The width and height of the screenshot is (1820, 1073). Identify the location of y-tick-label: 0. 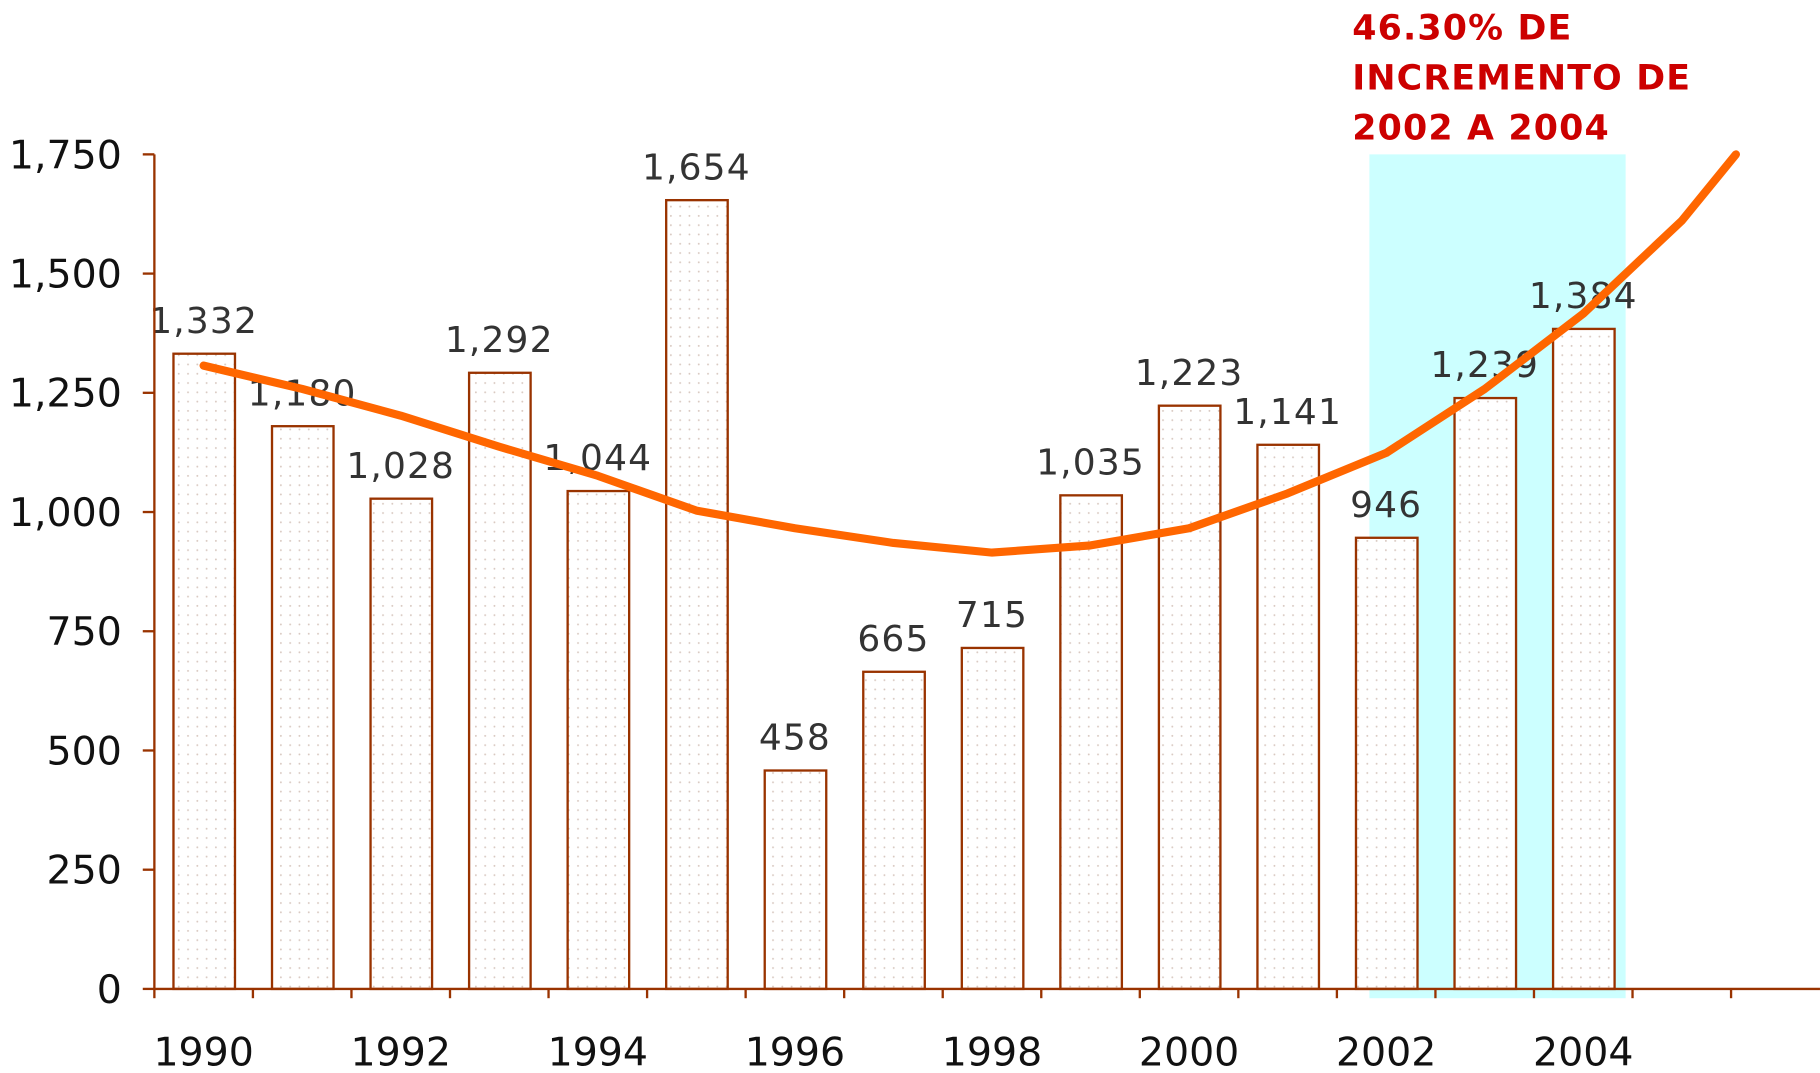
(109, 990).